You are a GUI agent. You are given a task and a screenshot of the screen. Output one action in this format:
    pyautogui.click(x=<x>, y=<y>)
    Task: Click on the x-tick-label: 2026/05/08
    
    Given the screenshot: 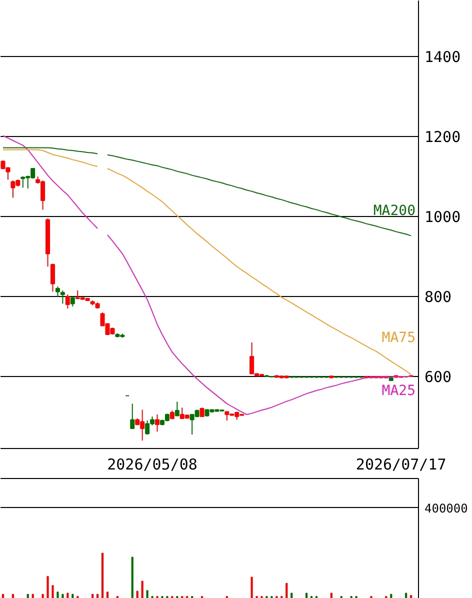 What is the action you would take?
    pyautogui.click(x=152, y=465)
    